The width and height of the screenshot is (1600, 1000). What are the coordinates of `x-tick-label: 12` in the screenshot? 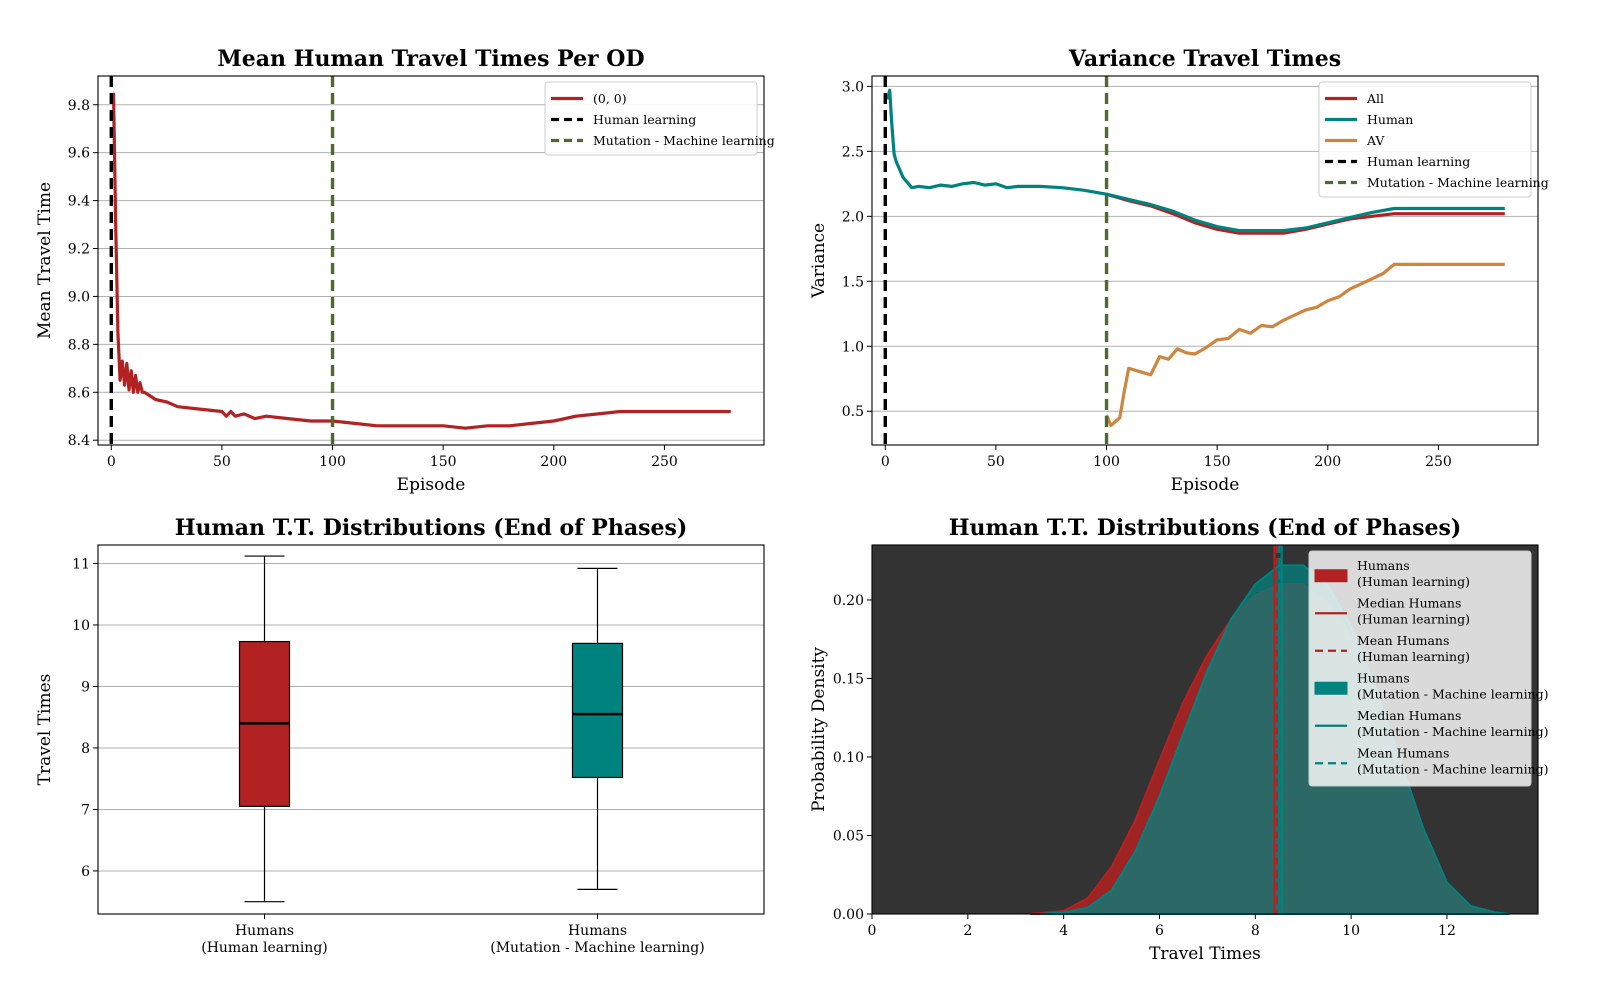 It's located at (1447, 931).